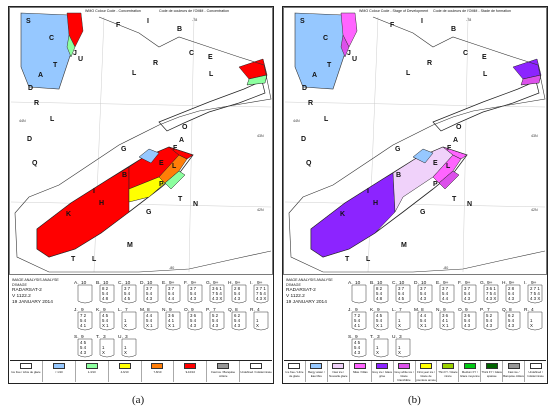 The height and width of the screenshot is (414, 550). What do you see at coordinates (125, 325) in the screenshot?
I see `egg-row: X` at bounding box center [125, 325].